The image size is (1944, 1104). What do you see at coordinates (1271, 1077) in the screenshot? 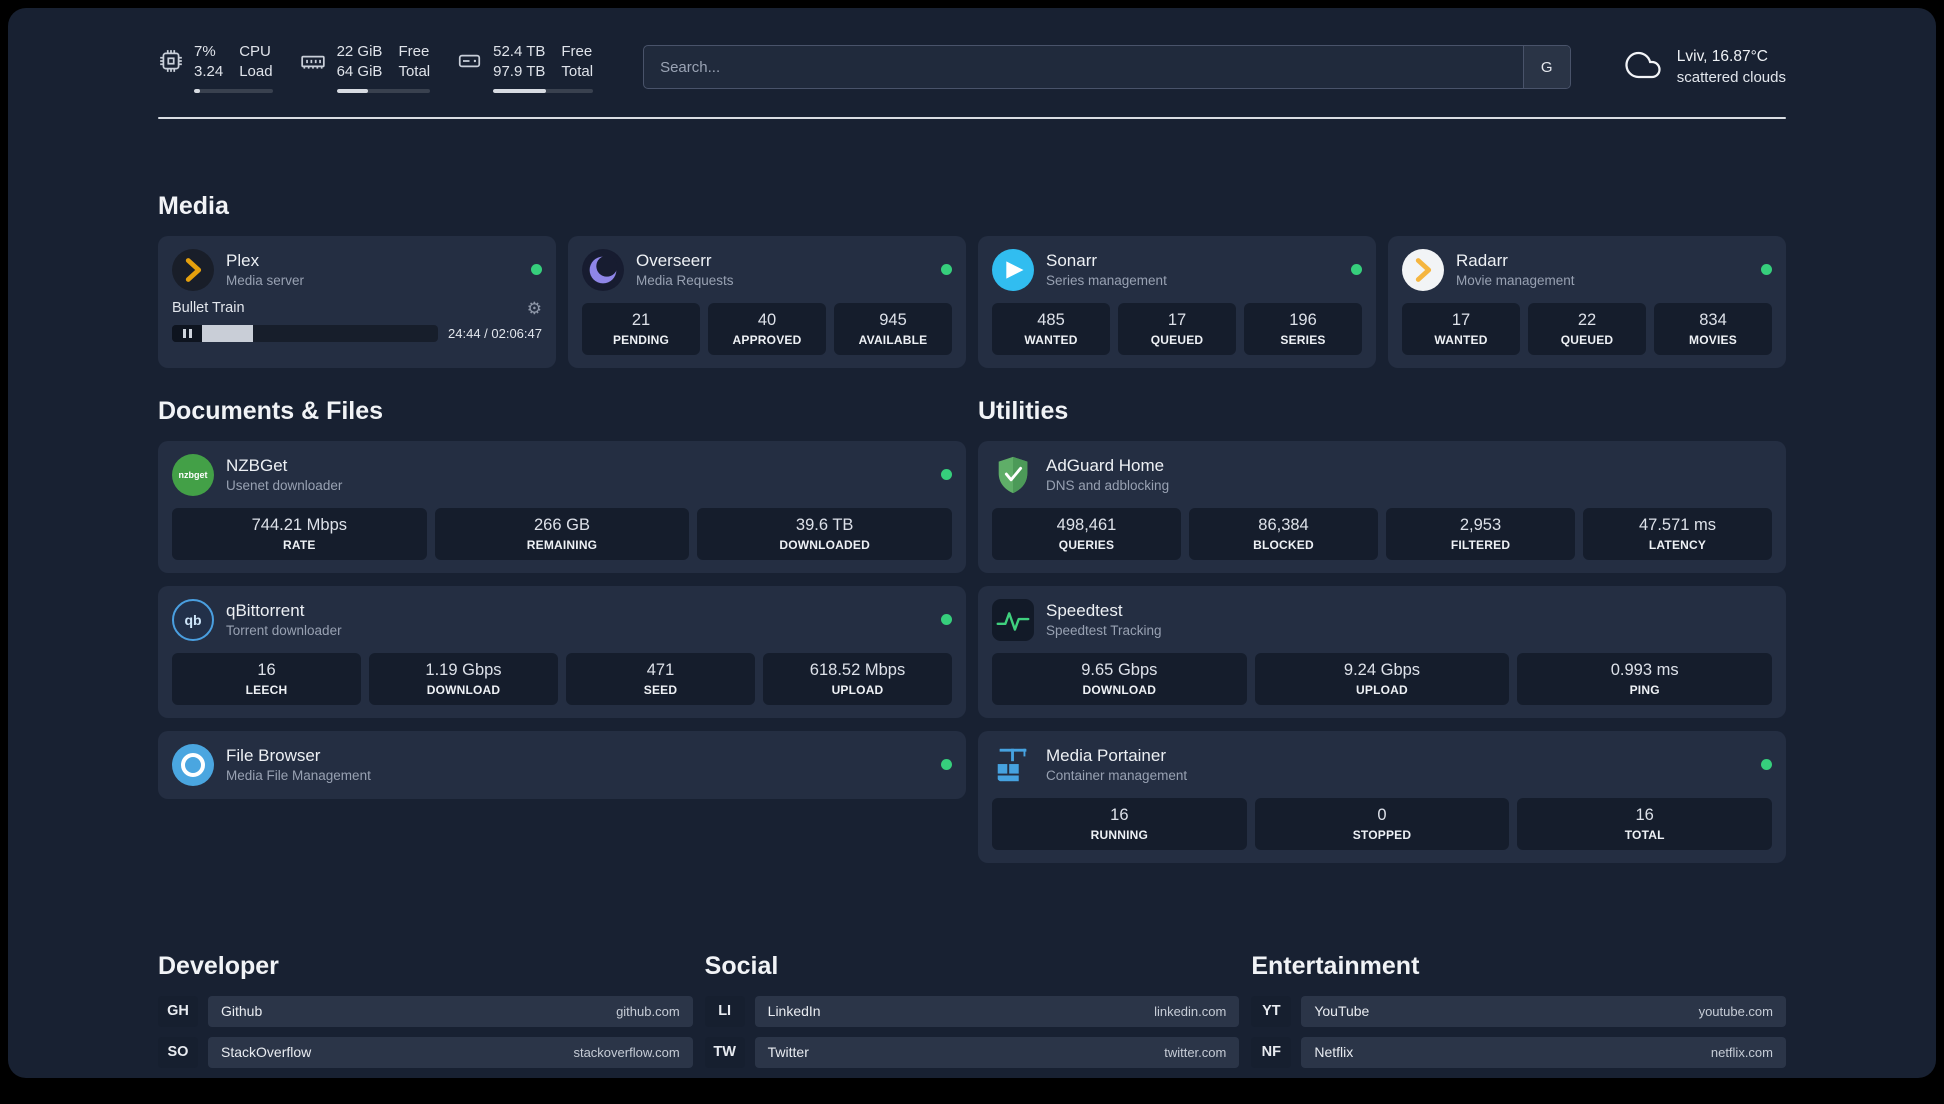
I see `bookmark-abbr: RE` at bounding box center [1271, 1077].